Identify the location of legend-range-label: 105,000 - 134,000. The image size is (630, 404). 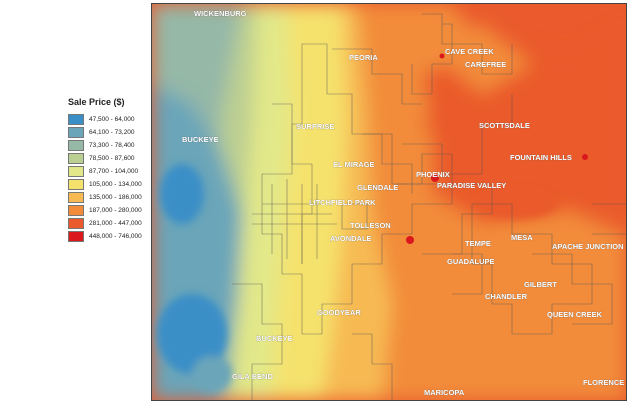
(115, 184).